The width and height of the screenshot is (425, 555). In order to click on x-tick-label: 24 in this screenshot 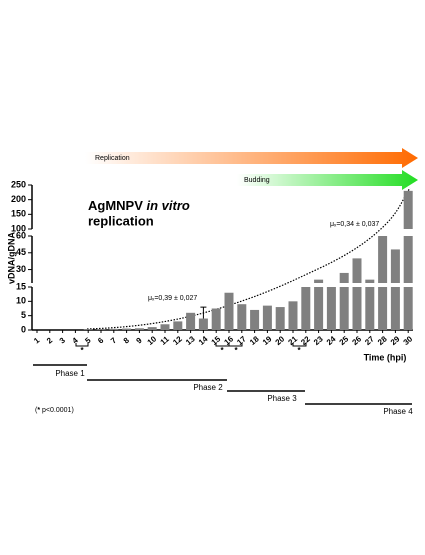, I will do `click(331, 340)`.